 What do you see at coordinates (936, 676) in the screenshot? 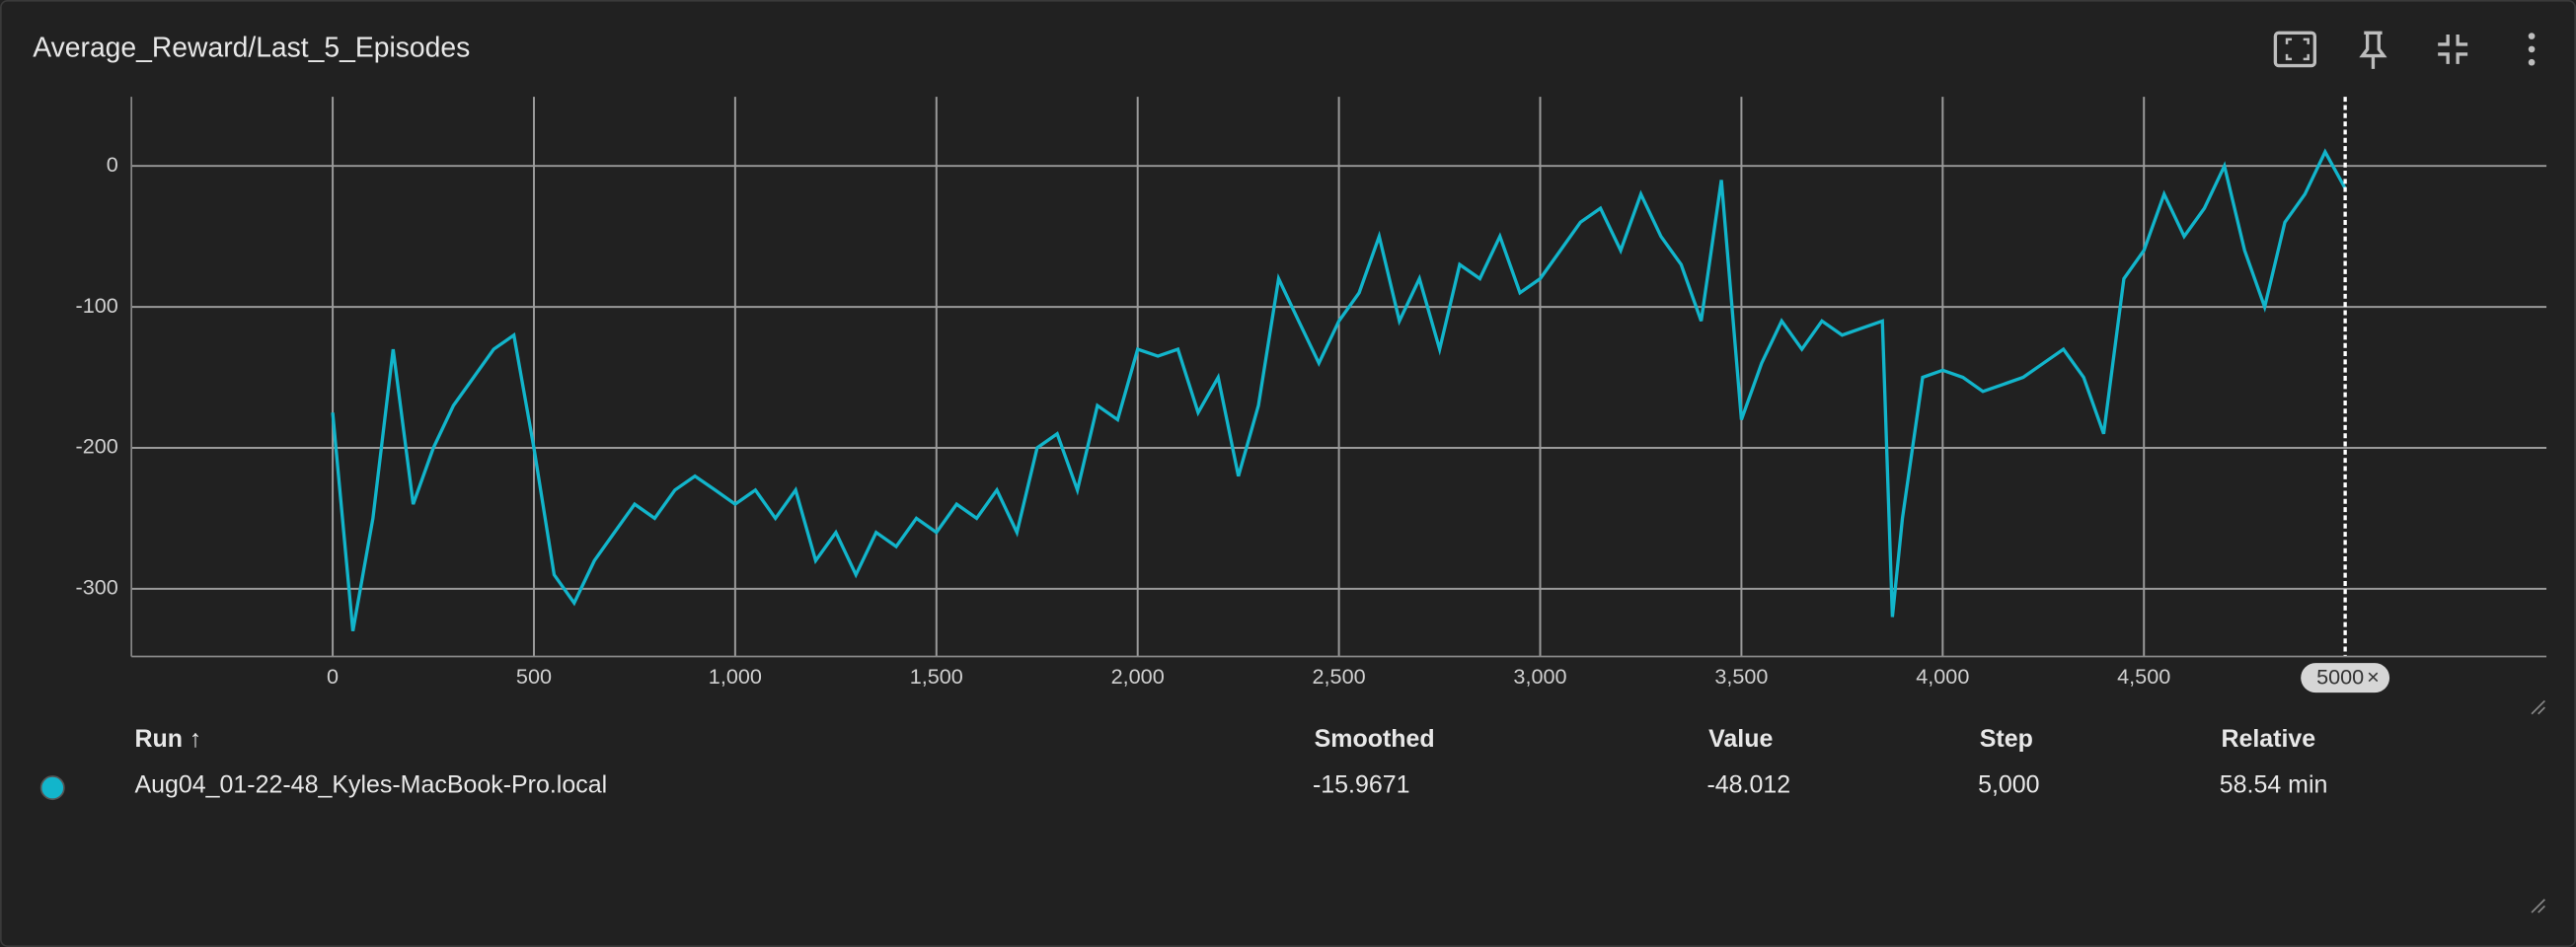
I see `x-tick-label: 1,500` at bounding box center [936, 676].